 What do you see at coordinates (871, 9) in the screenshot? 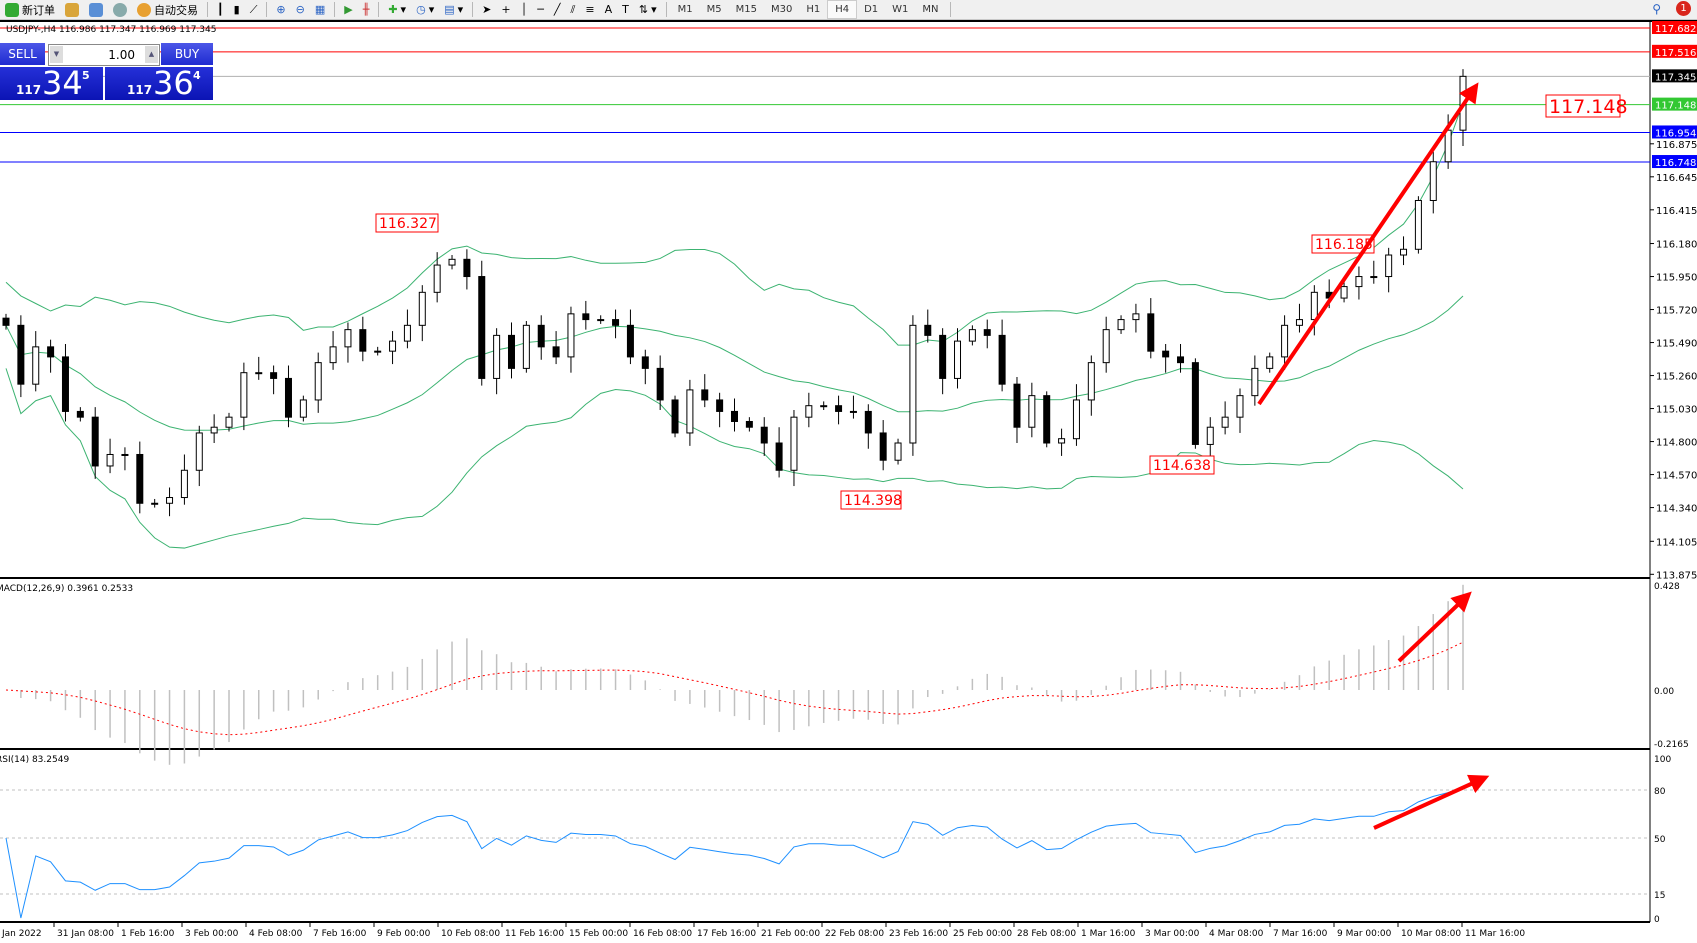
I see `timeframe-d1: D1` at bounding box center [871, 9].